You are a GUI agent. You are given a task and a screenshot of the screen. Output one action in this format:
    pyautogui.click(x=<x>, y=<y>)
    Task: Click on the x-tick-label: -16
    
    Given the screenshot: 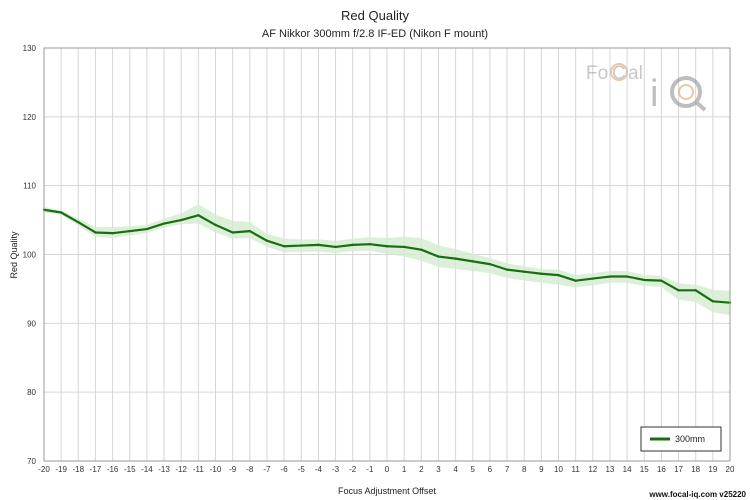 What is the action you would take?
    pyautogui.click(x=113, y=469)
    